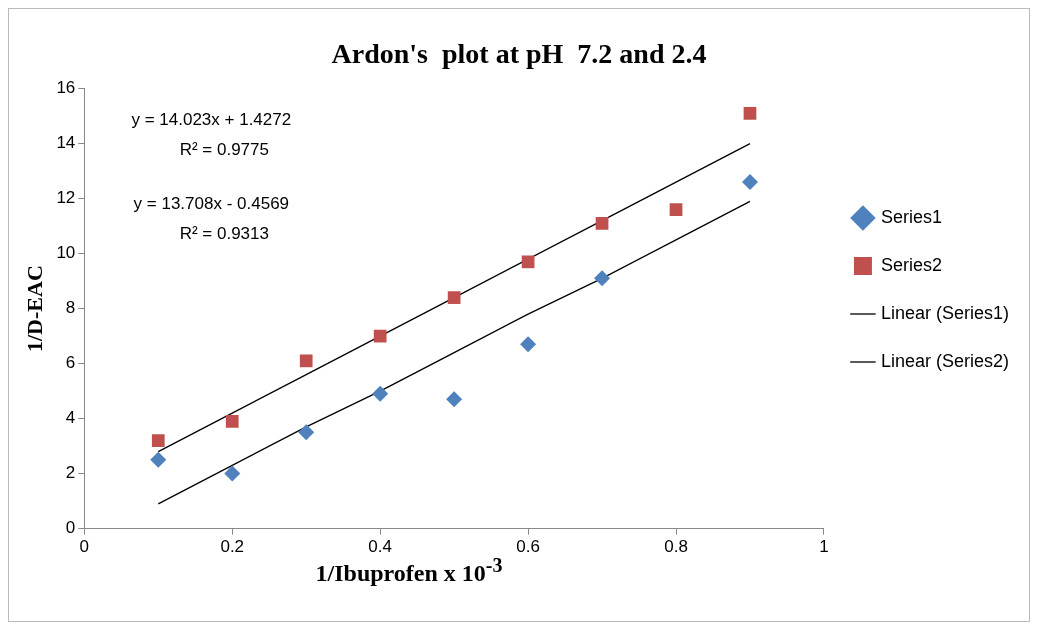 The height and width of the screenshot is (631, 1038). What do you see at coordinates (211, 120) in the screenshot?
I see `annotation: y = 14.023x + 1.4272` at bounding box center [211, 120].